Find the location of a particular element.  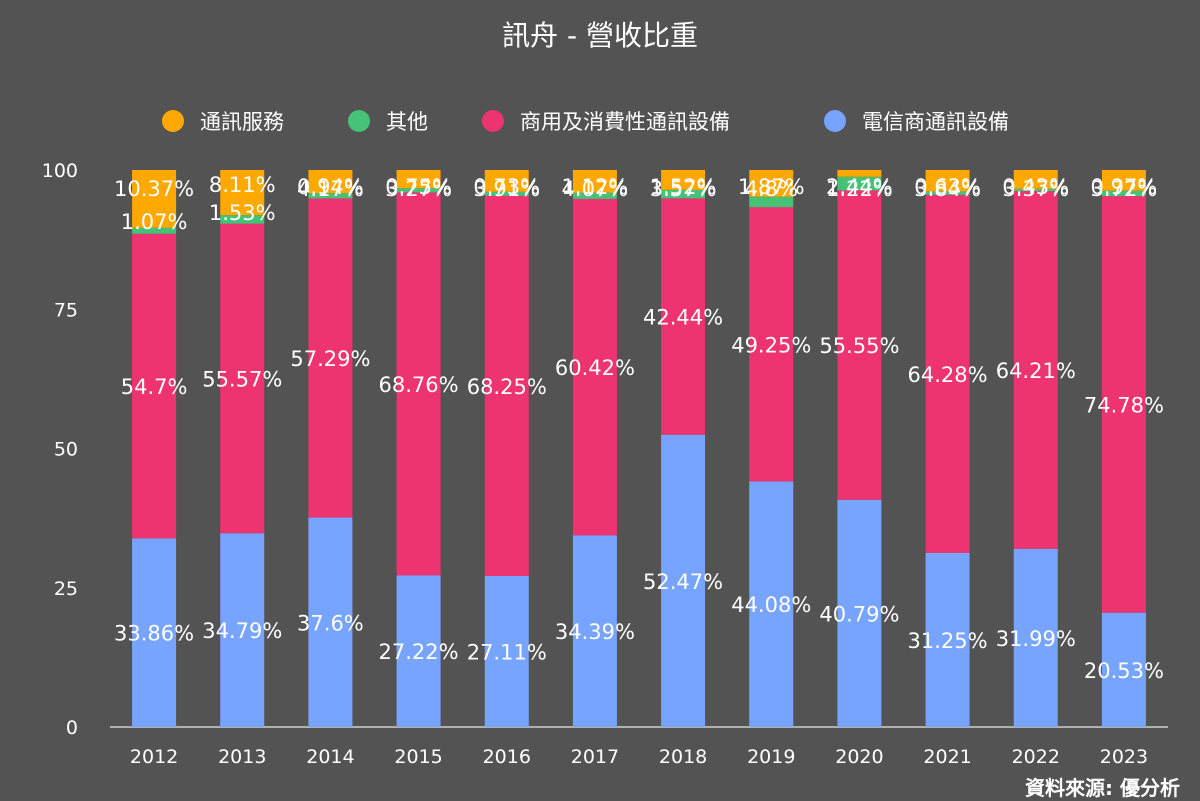

data-label: 33.86% is located at coordinates (154, 634).